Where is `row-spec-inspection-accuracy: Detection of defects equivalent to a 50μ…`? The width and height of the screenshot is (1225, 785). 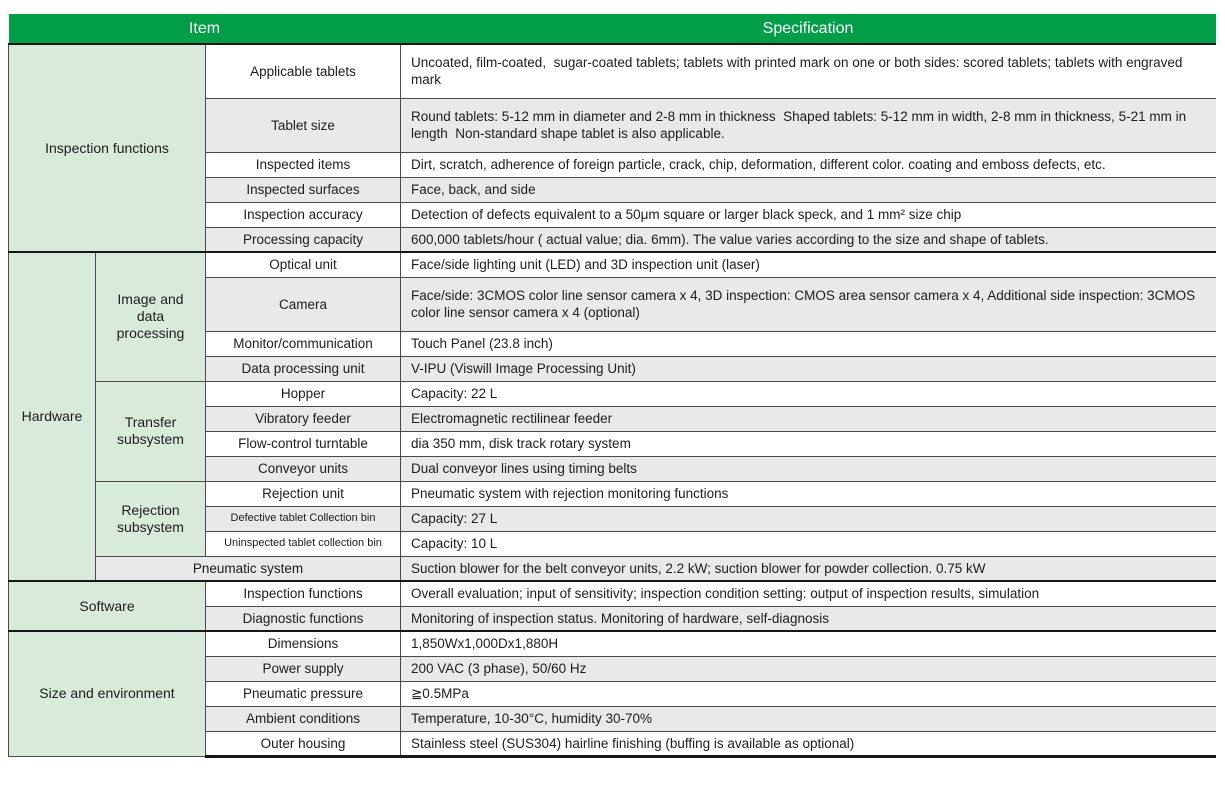
row-spec-inspection-accuracy: Detection of defects equivalent to a 50μ… is located at coordinates (808, 214).